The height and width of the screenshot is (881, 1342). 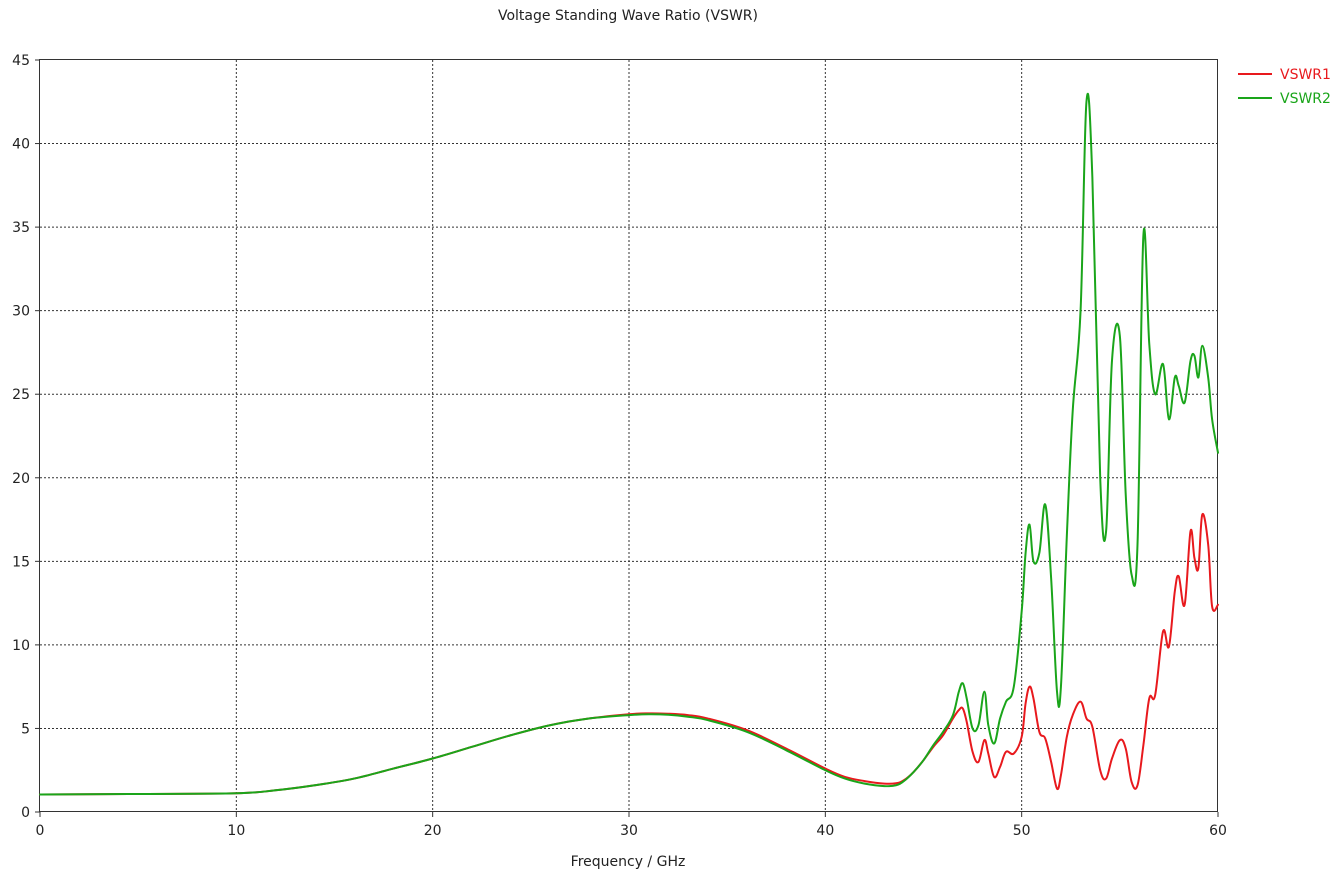 I want to click on legend: VSWR1 VSWR2, so click(x=1284, y=87).